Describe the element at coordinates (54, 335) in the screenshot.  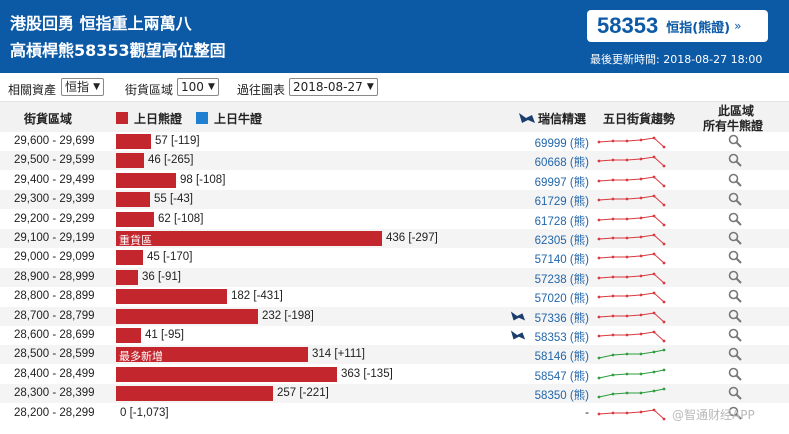
I see `range-cell: 28,600 - 28,699` at that location.